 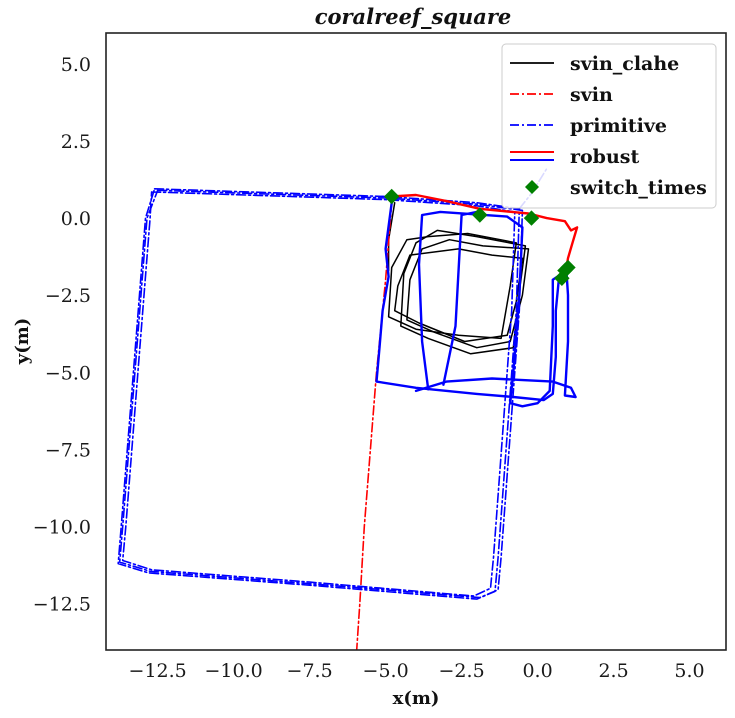 What do you see at coordinates (537, 671) in the screenshot?
I see `x-tick-label: 0.0` at bounding box center [537, 671].